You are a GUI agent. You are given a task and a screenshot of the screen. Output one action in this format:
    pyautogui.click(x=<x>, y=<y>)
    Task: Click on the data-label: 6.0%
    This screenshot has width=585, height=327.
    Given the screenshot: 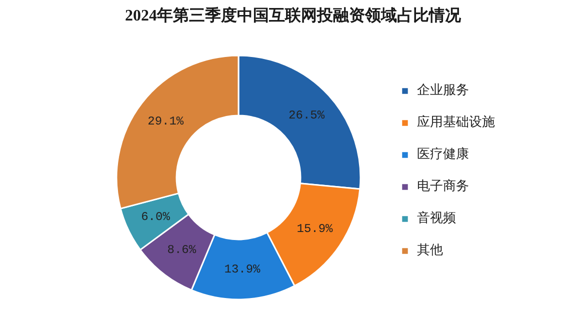 What is the action you would take?
    pyautogui.click(x=156, y=217)
    